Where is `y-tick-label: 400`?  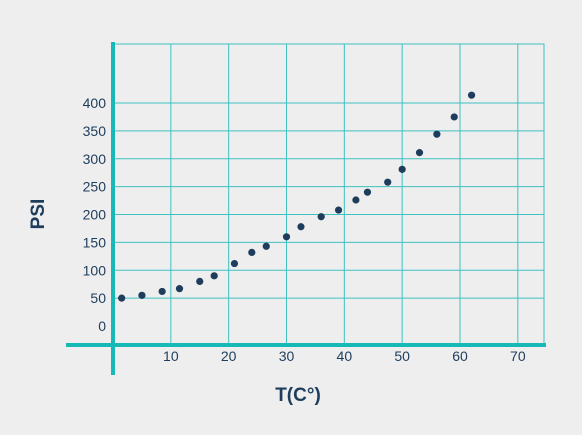 y-tick-label: 400 is located at coordinates (95, 103).